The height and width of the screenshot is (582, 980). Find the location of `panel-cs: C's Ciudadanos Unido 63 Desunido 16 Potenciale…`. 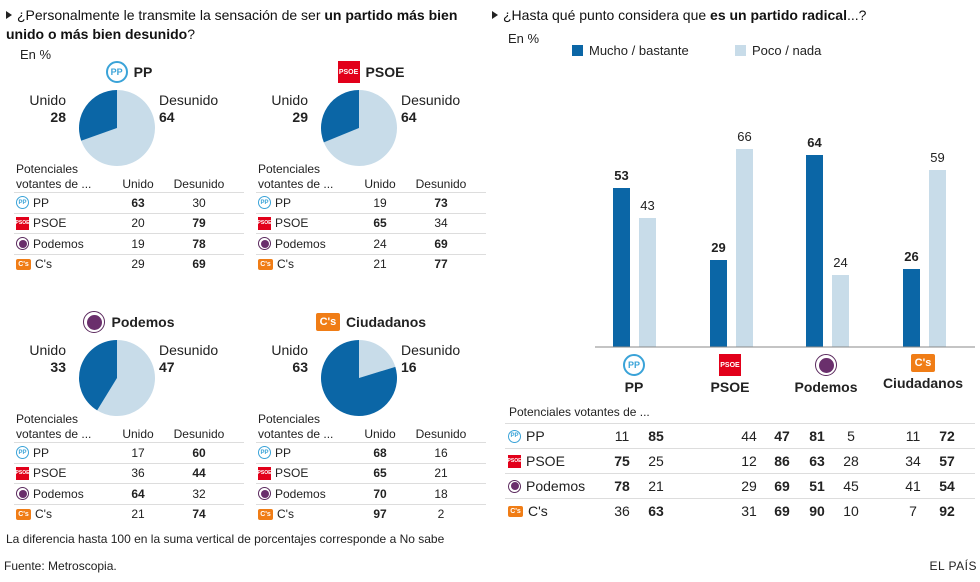

panel-cs: C's Ciudadanos Unido 63 Desunido 16 Potenciale… is located at coordinates (371, 425).